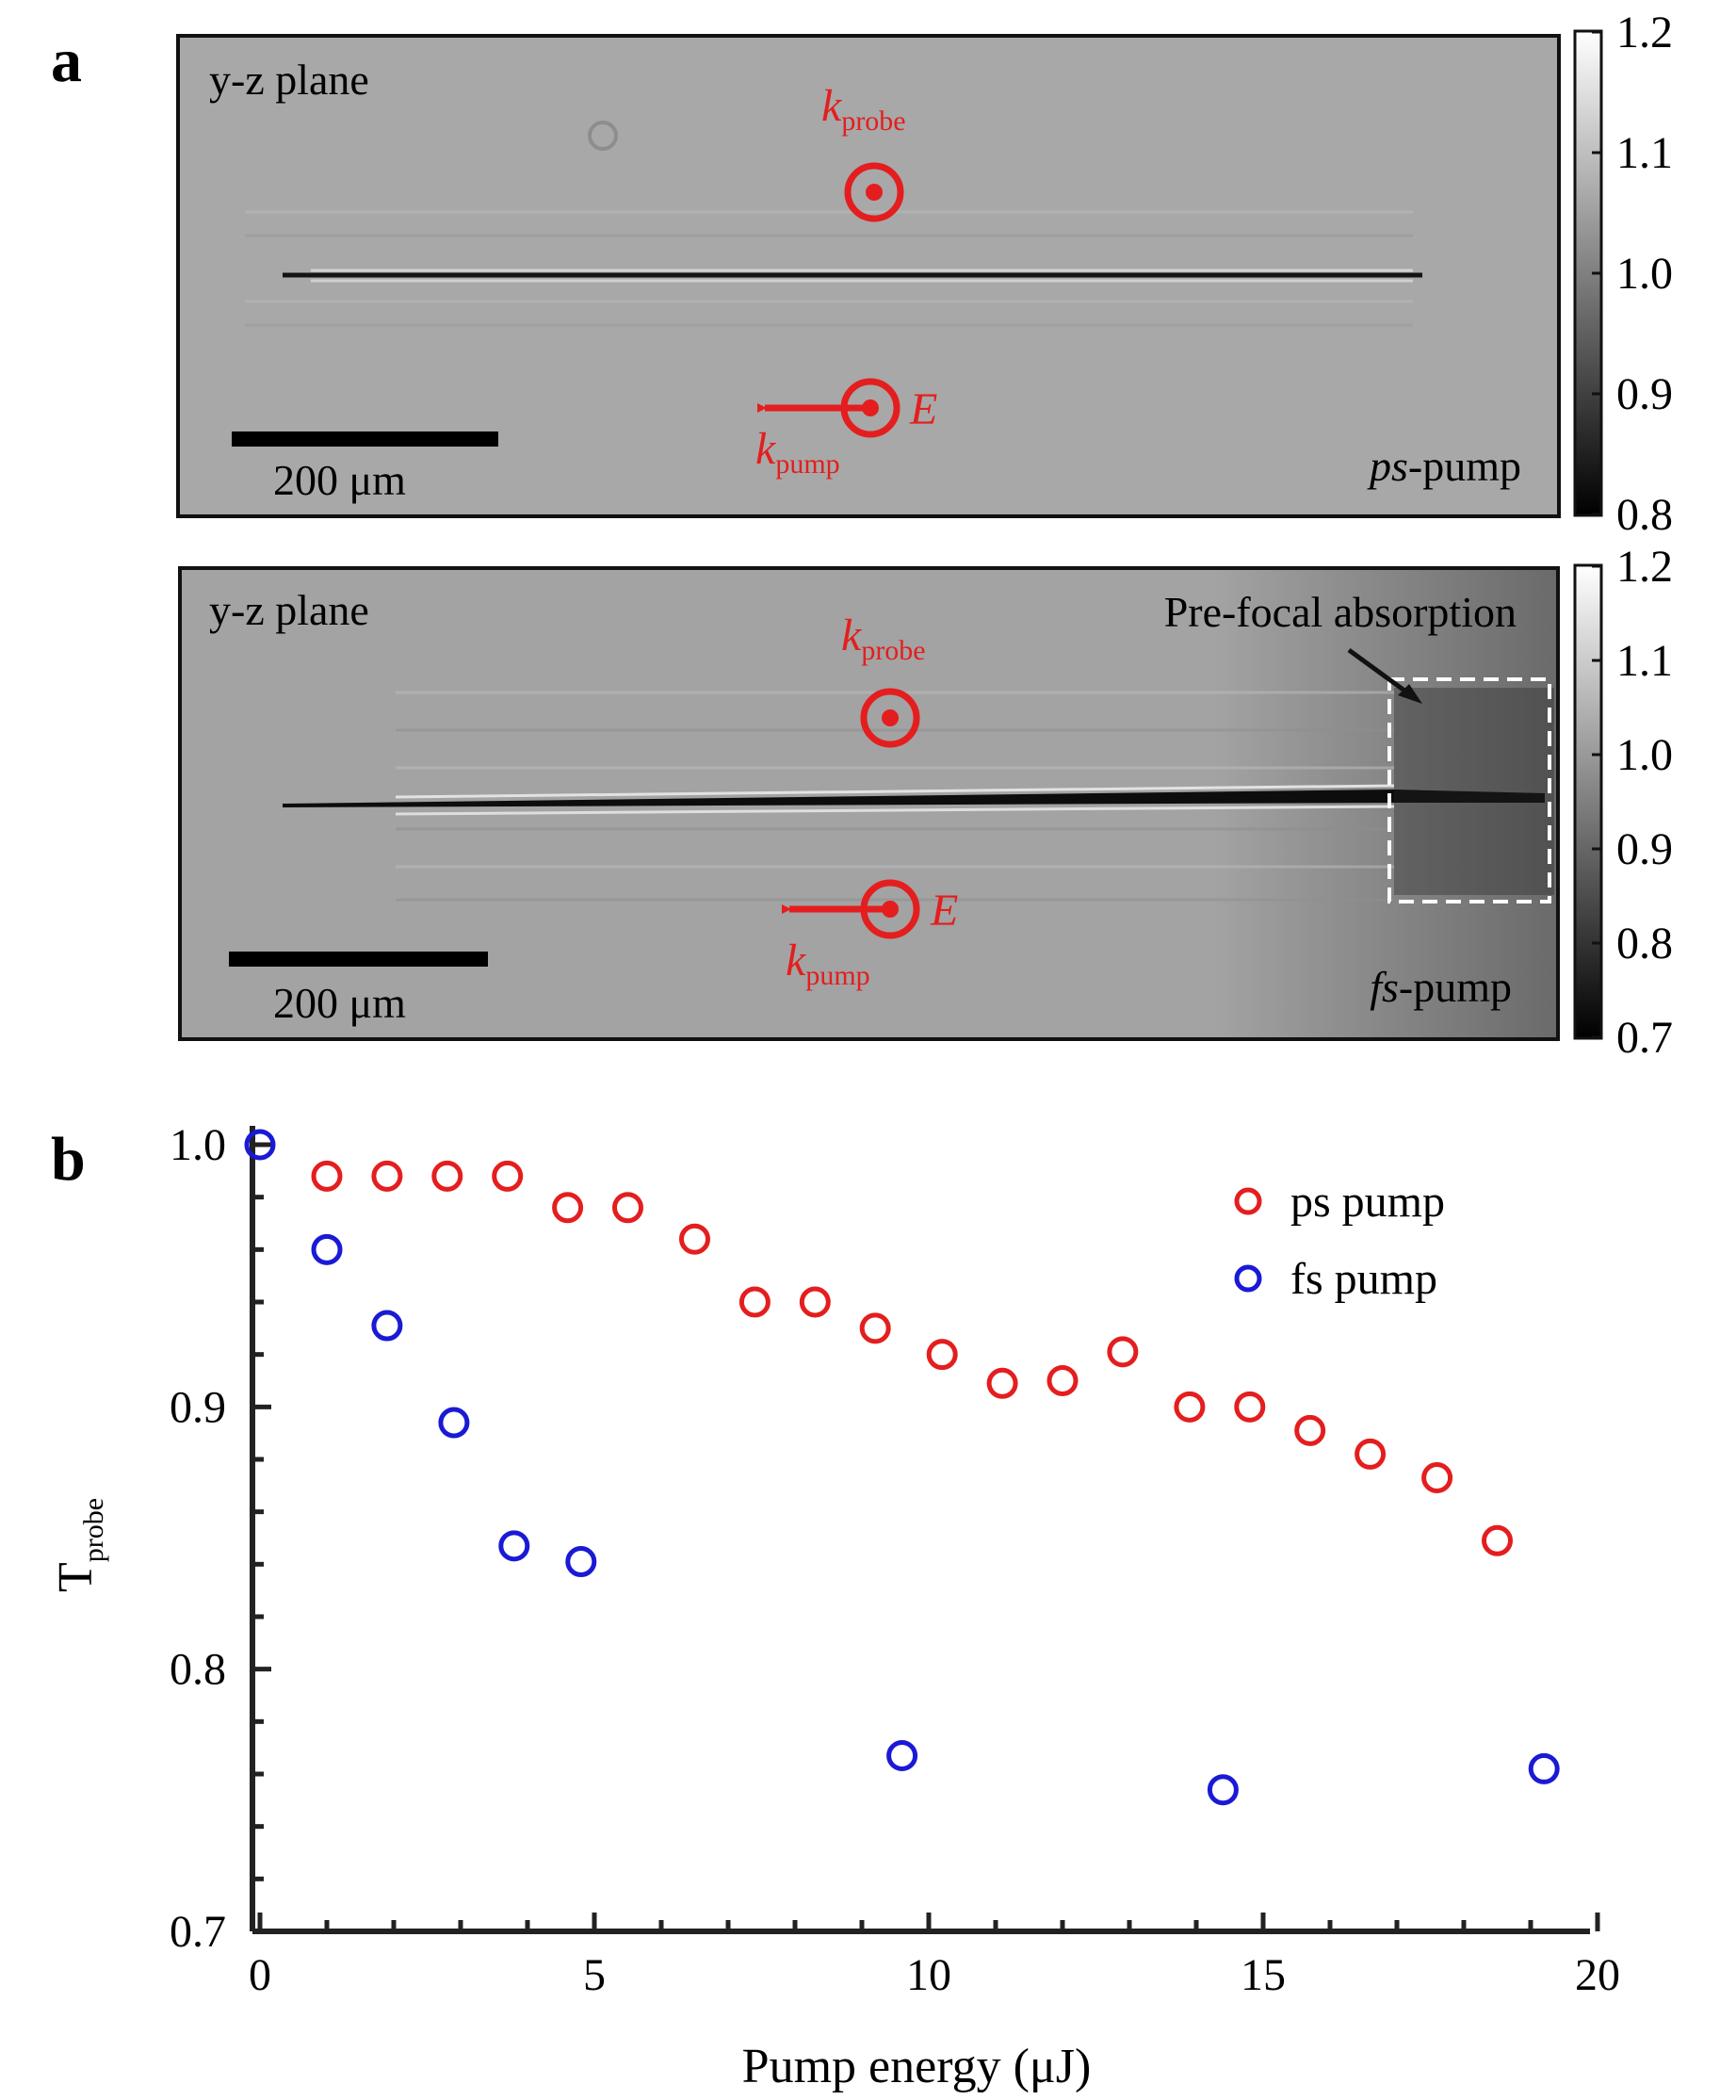 The width and height of the screenshot is (1736, 2100). What do you see at coordinates (339, 480) in the screenshot?
I see `top-scale-bar-label: 200 μm` at bounding box center [339, 480].